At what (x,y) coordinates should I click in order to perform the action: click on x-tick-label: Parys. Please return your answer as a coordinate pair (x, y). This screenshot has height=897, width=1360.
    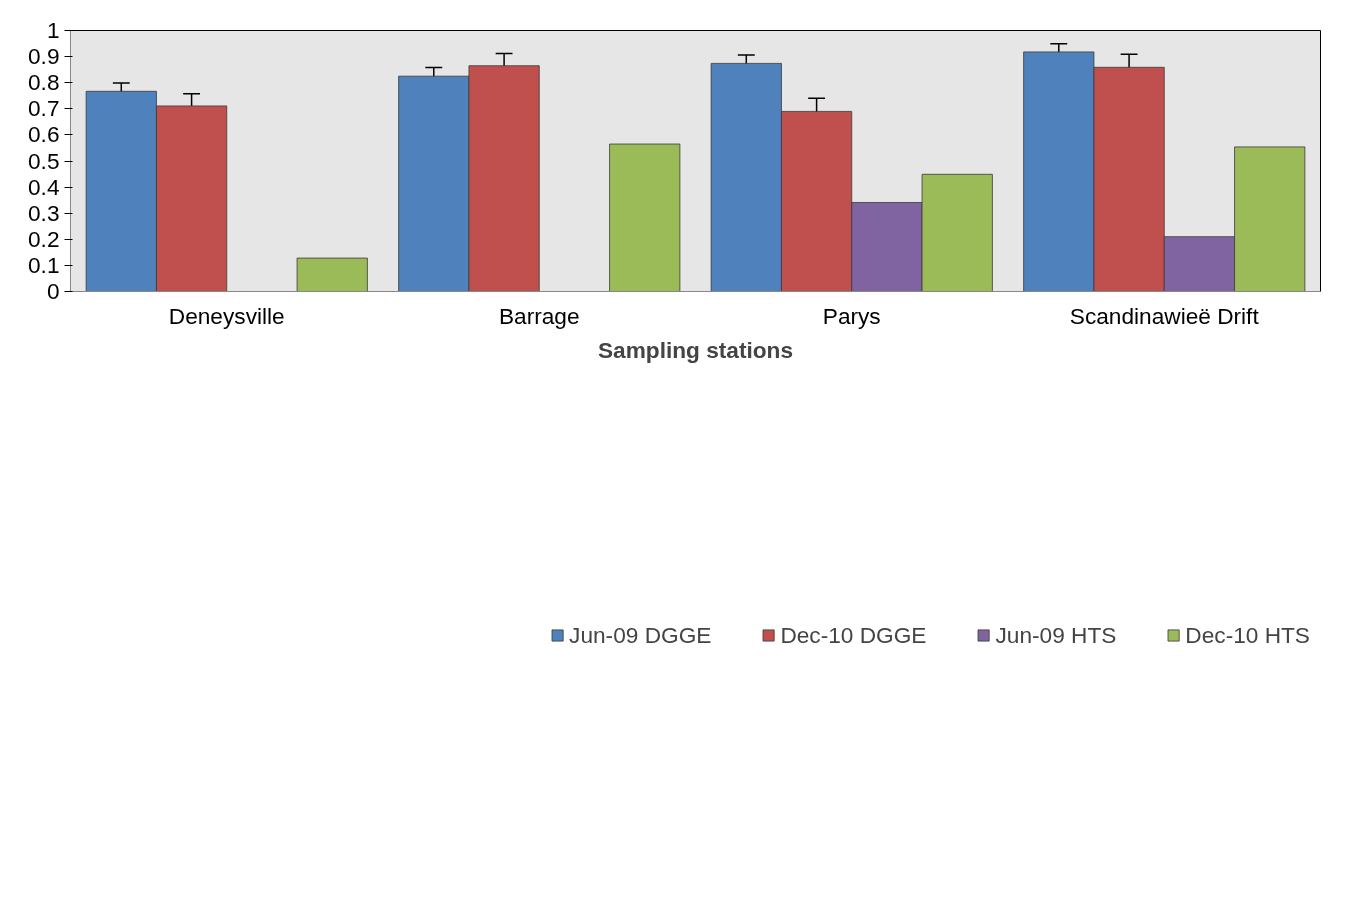
    Looking at the image, I should click on (851, 315).